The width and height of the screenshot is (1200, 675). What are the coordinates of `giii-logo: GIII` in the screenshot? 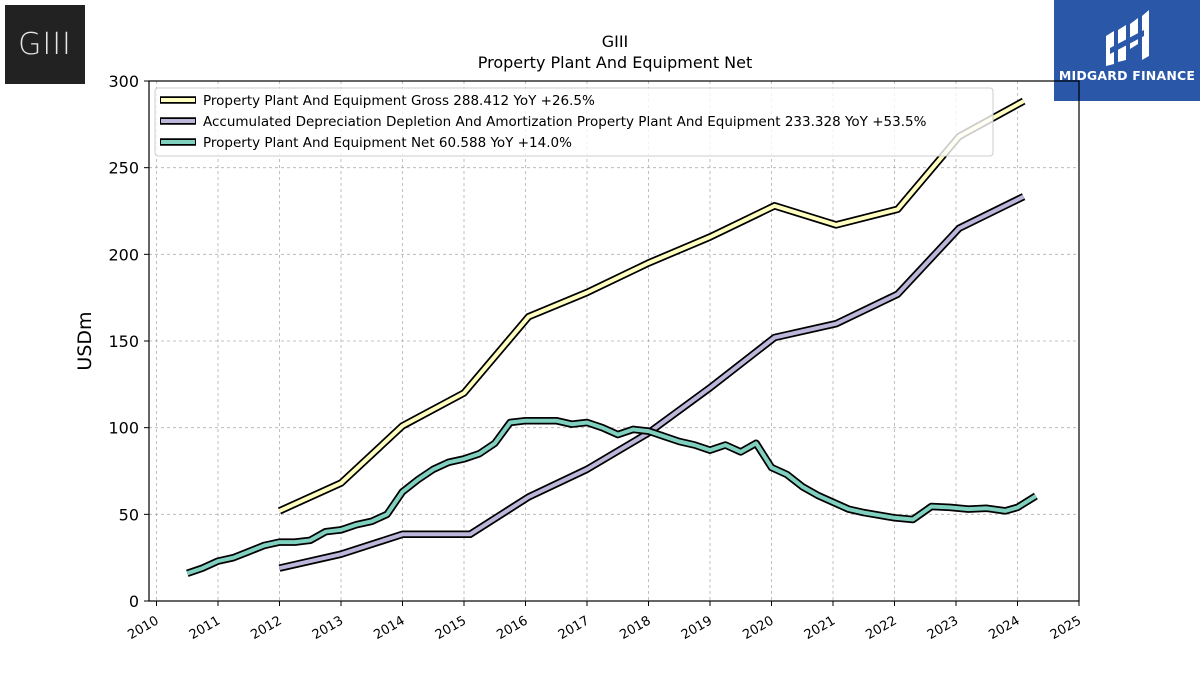 It's located at (45, 44).